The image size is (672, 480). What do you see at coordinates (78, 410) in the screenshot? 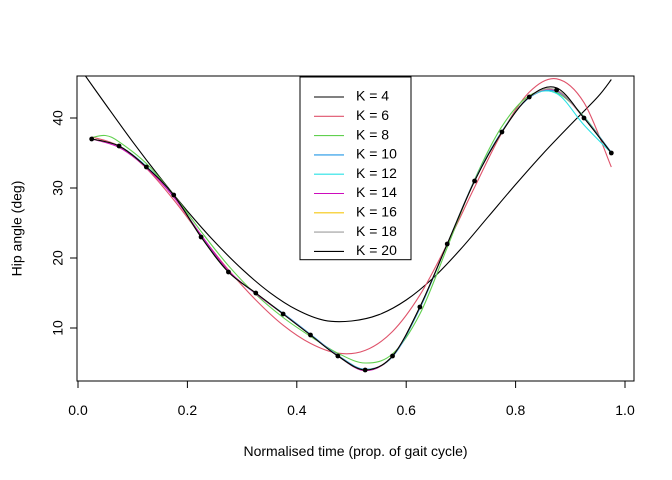
I see `x-tick-label: 0.0` at bounding box center [78, 410].